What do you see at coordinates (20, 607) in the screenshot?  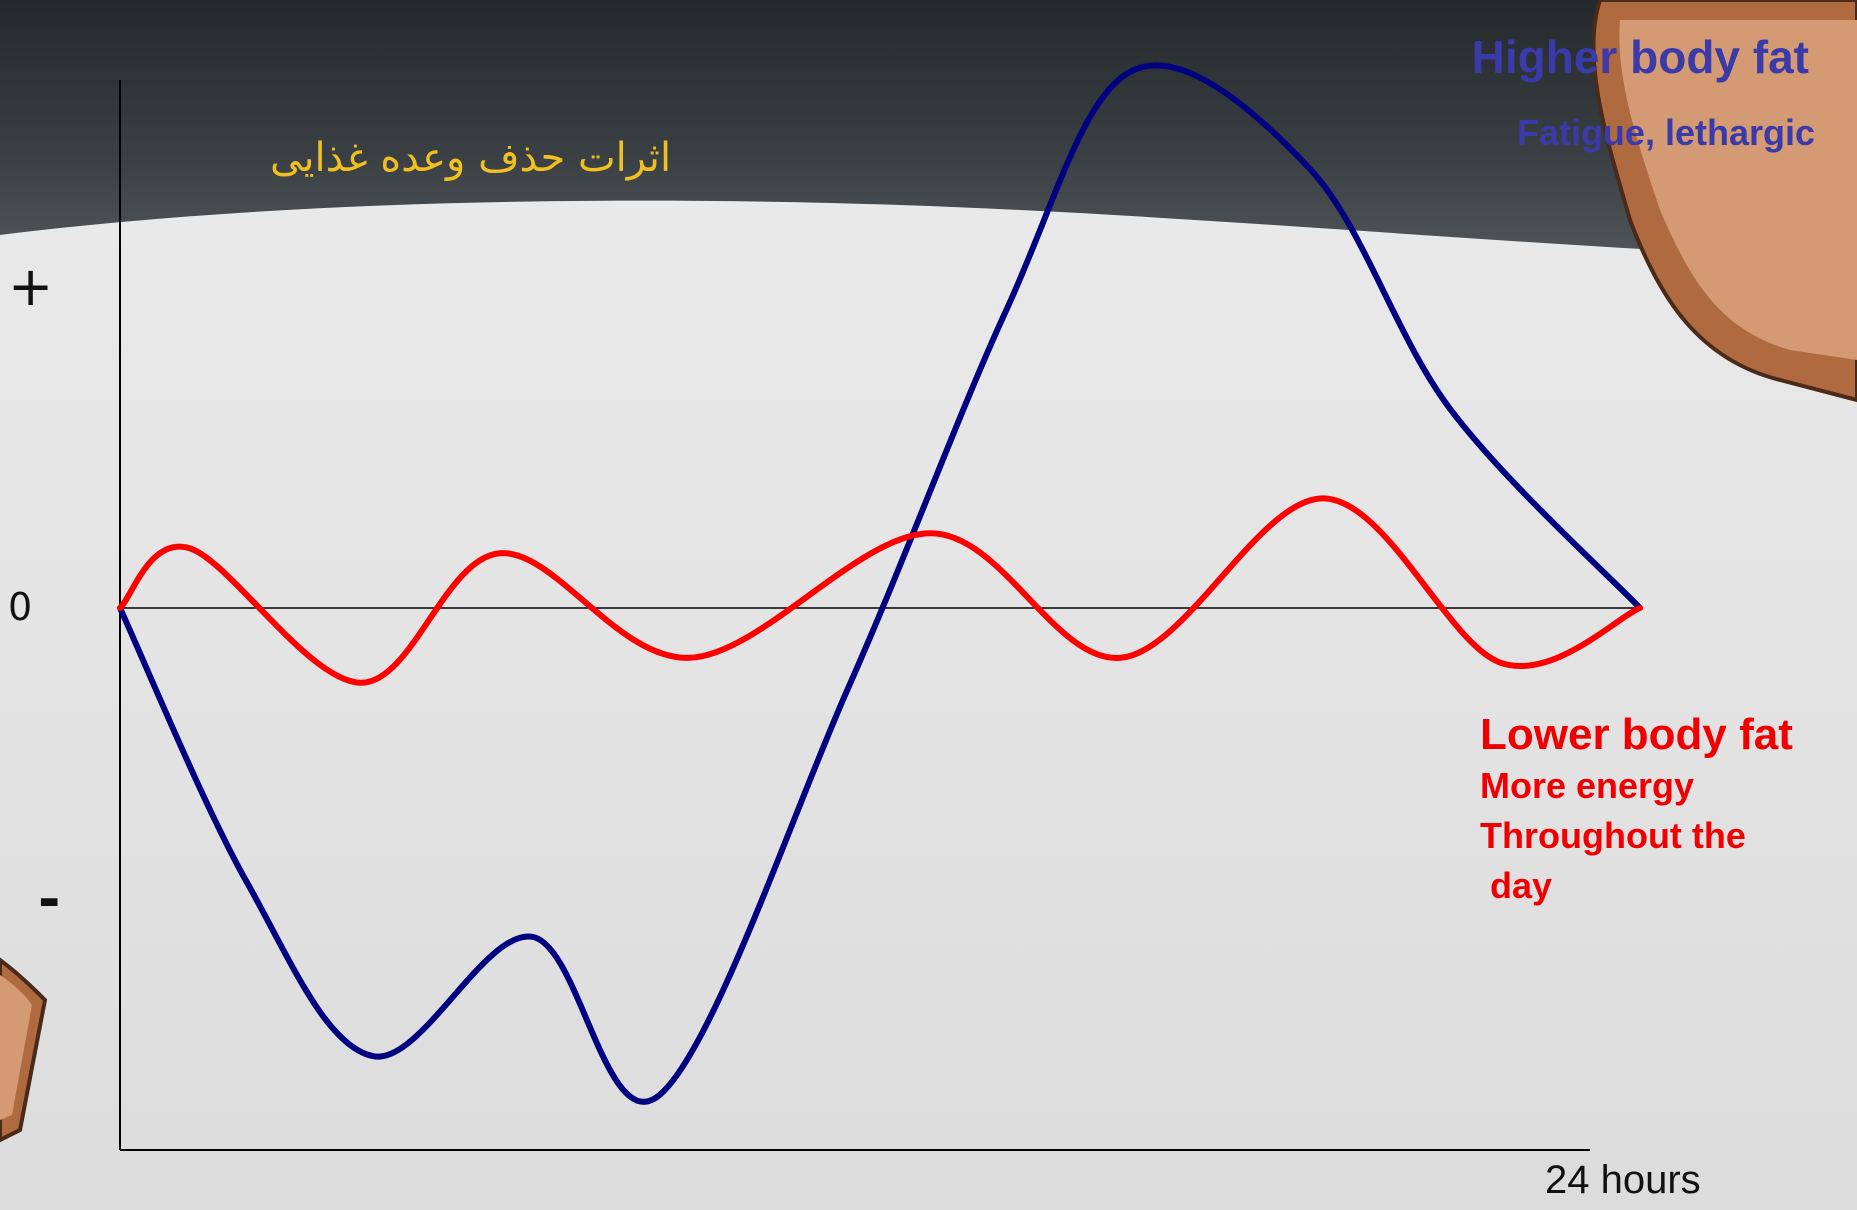 I see `y-tick-label-zero: 0` at bounding box center [20, 607].